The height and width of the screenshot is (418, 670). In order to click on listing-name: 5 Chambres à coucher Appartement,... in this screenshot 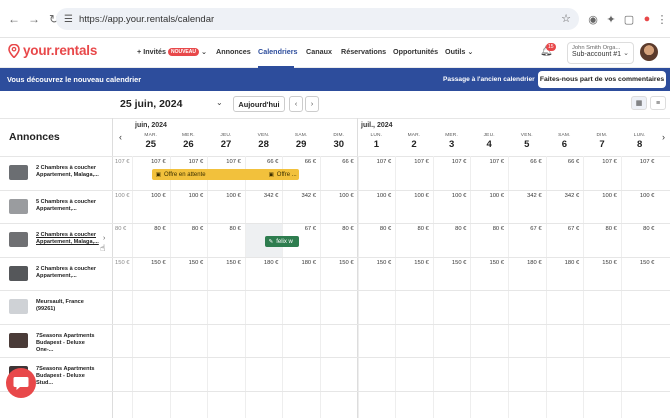, I will do `click(66, 205)`.